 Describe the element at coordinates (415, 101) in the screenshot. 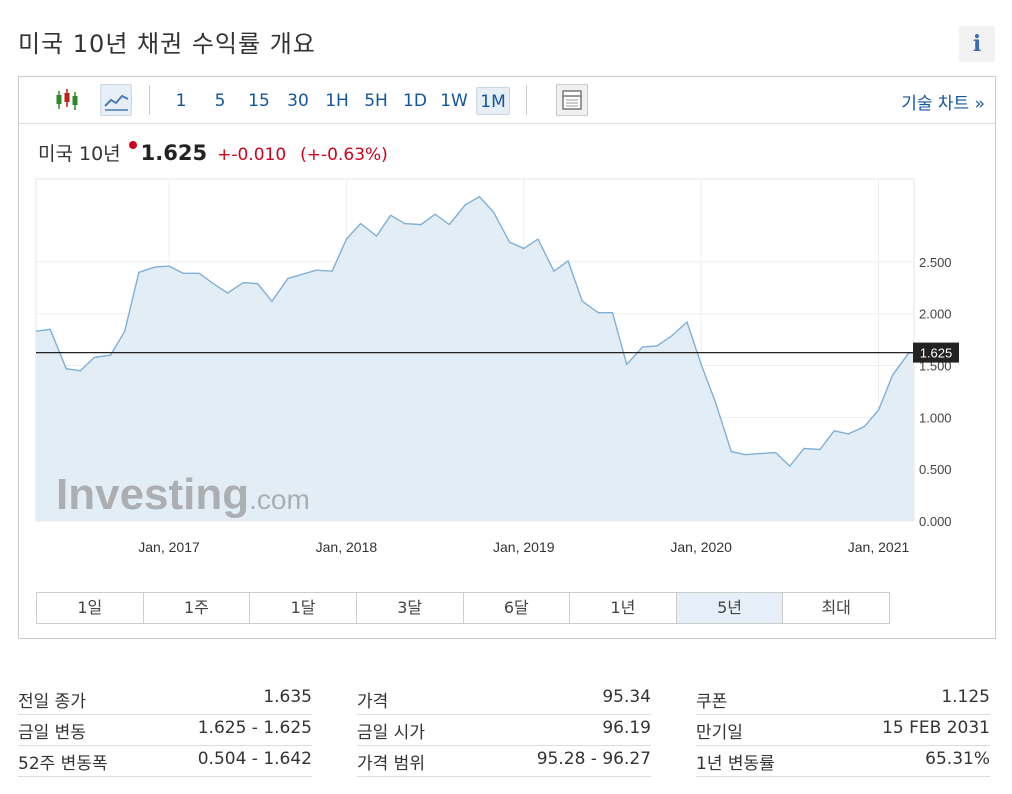

I see `interval-1d: 1D` at that location.